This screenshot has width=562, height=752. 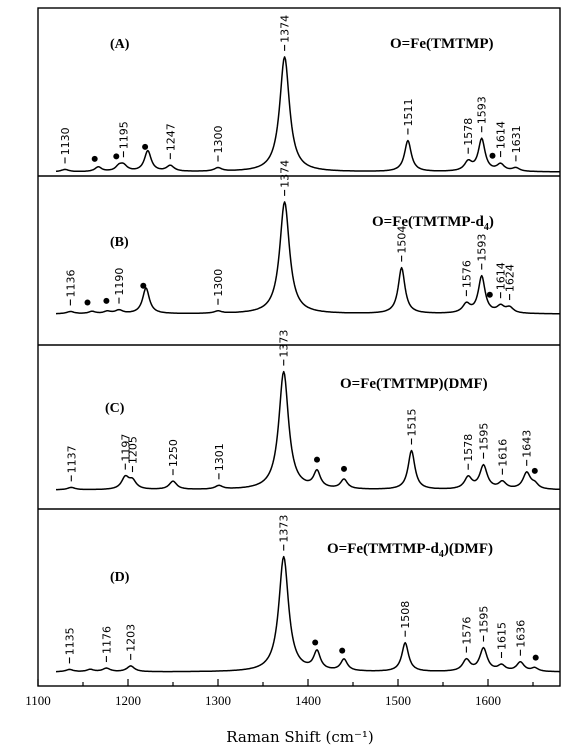 I want to click on panel-label: (A), so click(x=120, y=44).